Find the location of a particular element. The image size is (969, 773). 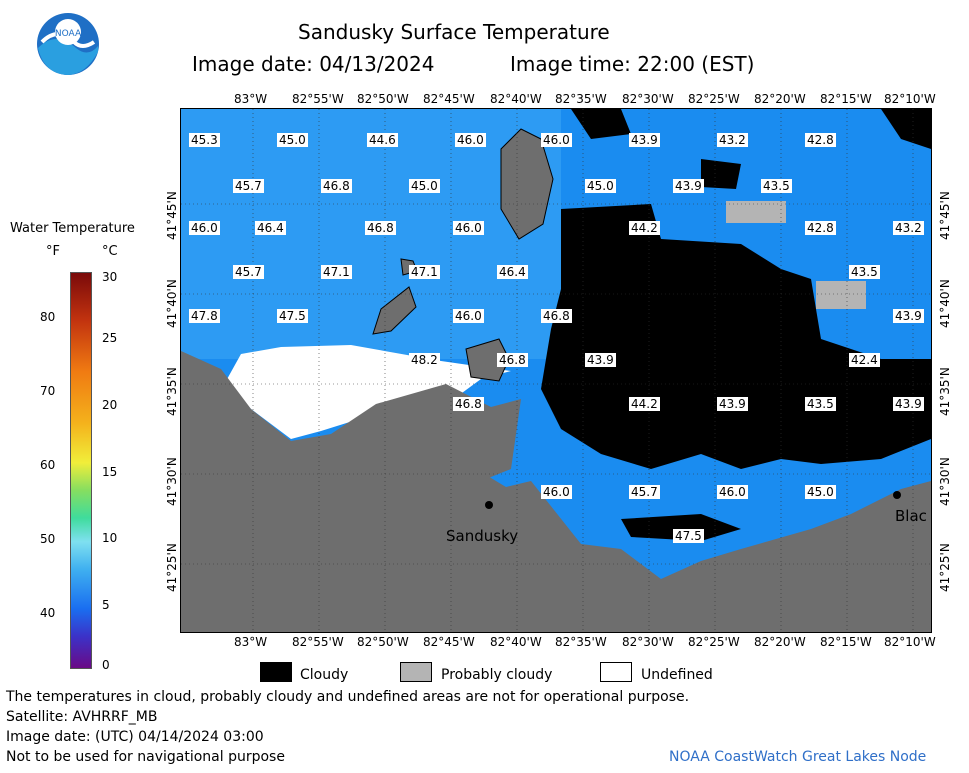

lon-label-top: 83°W is located at coordinates (251, 99).